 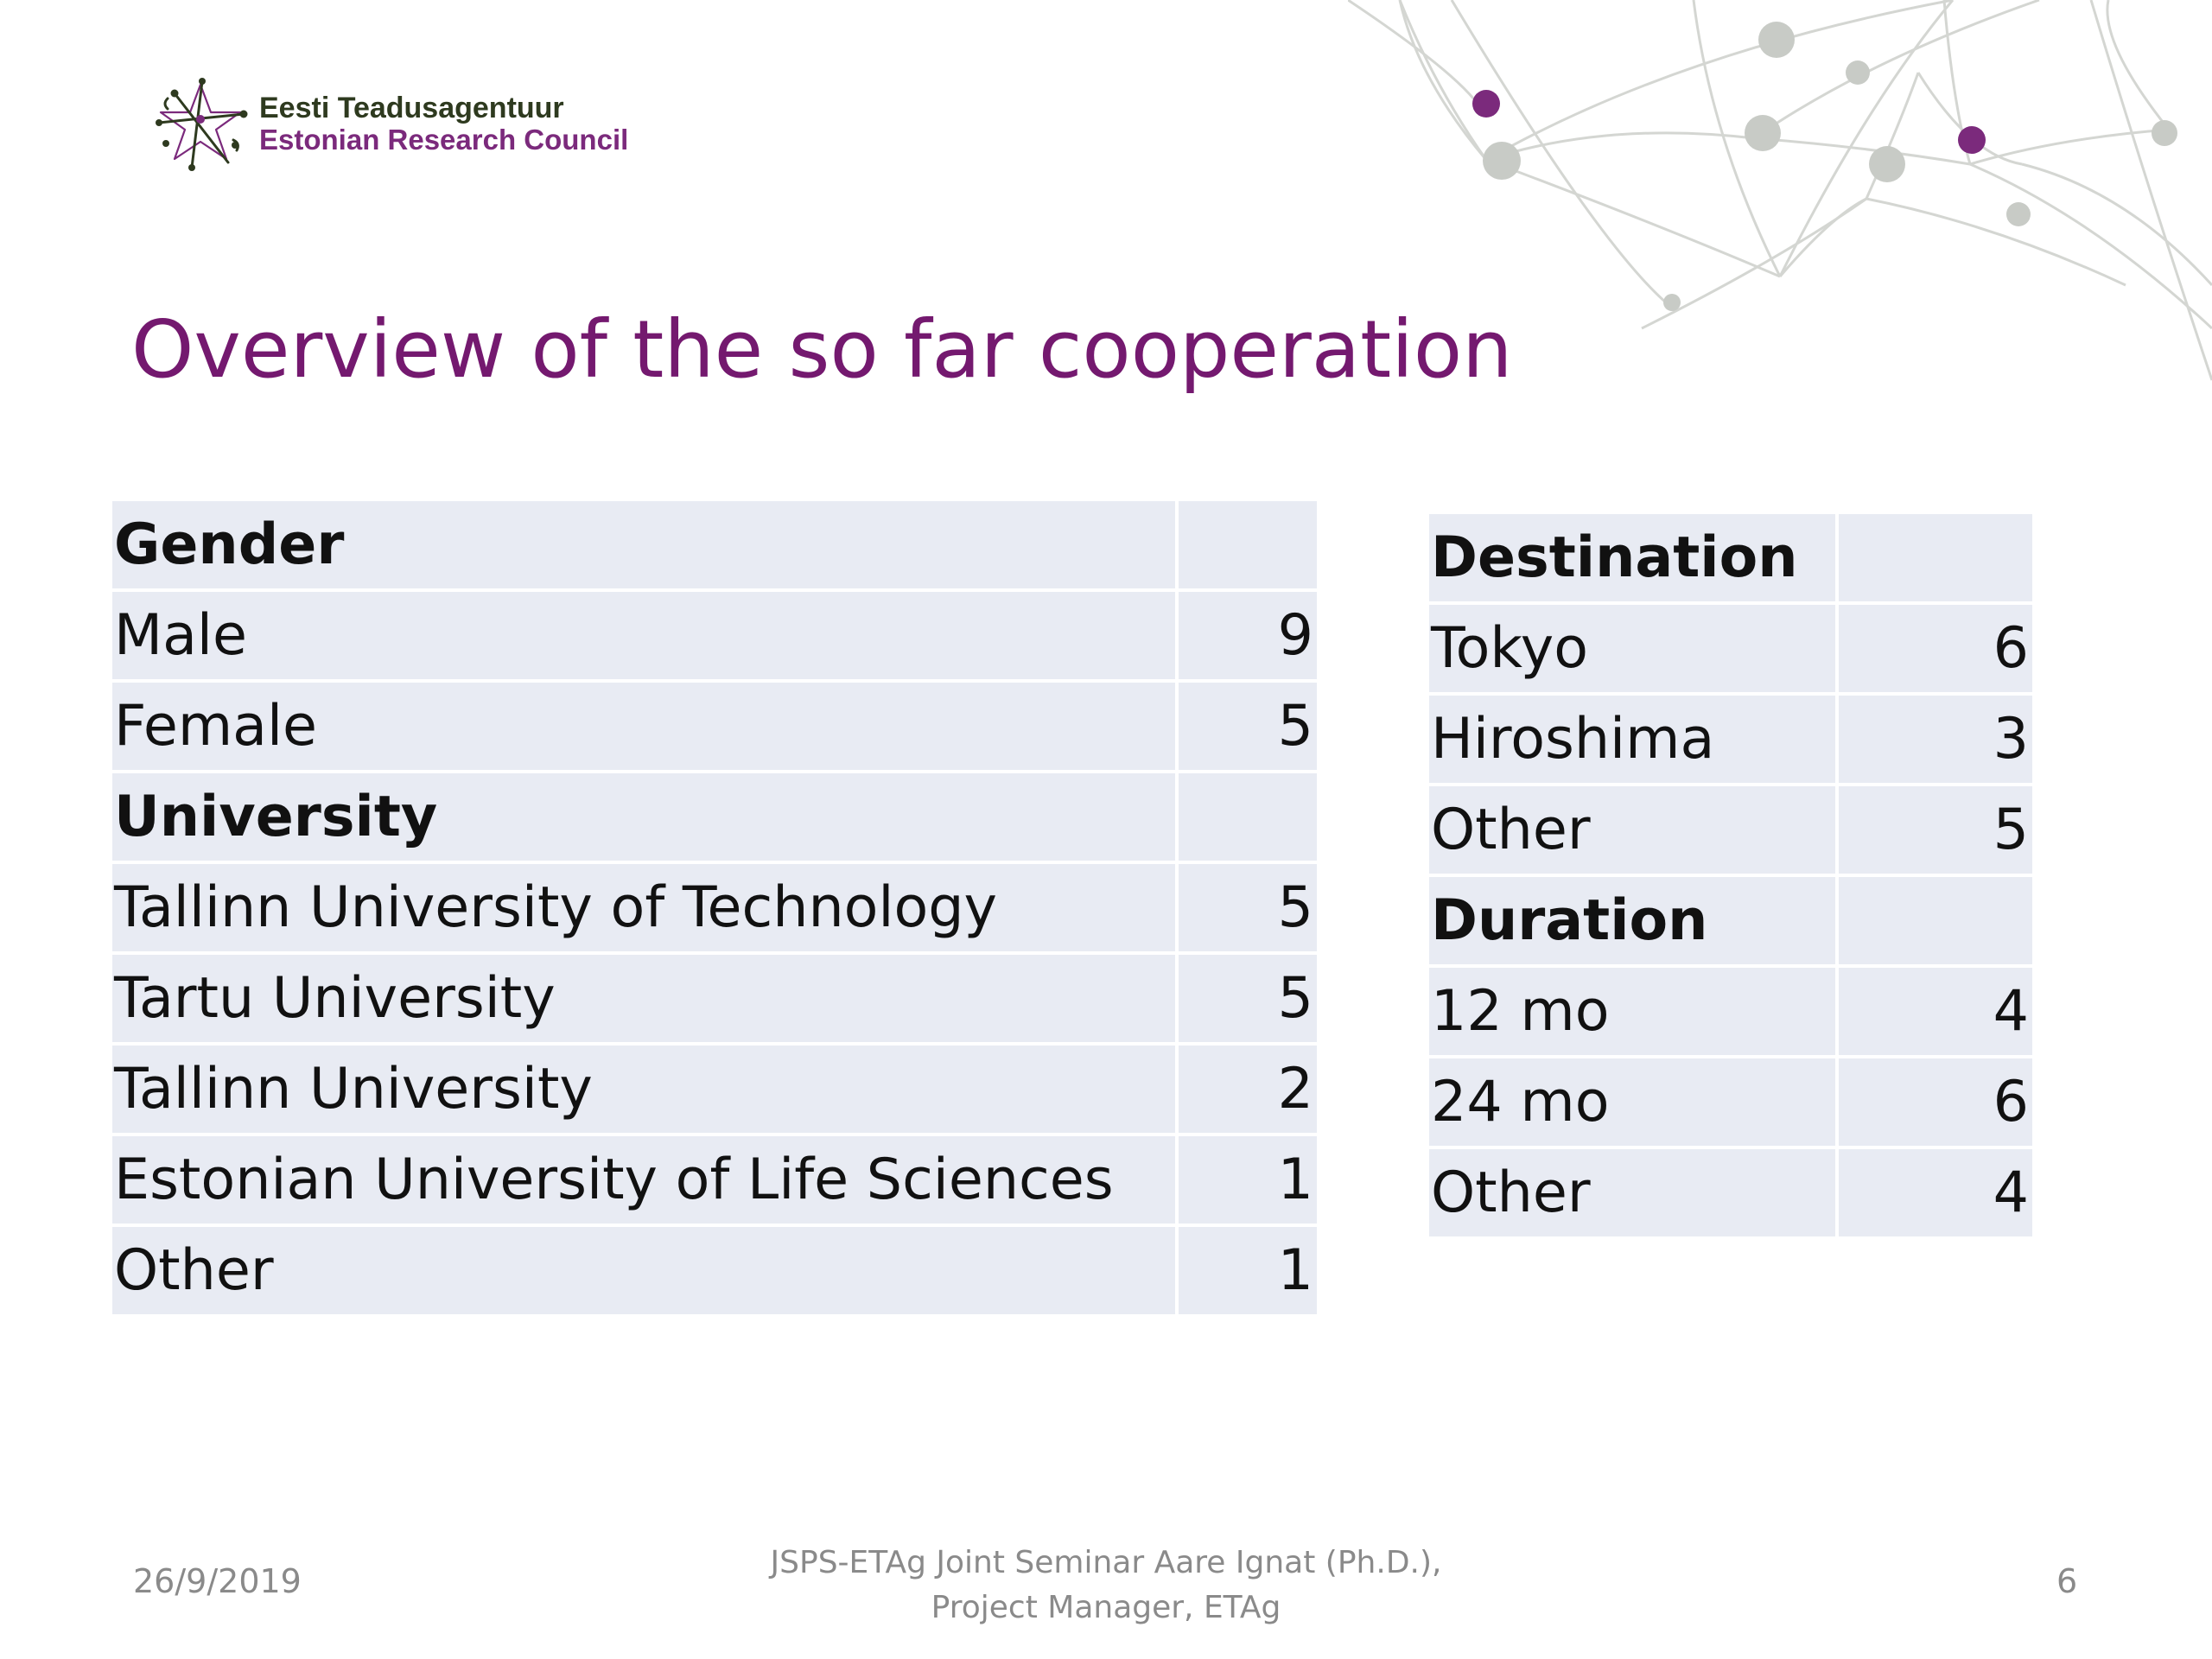 I want to click on row-label: Tallinn University of Technology, so click(x=645, y=909).